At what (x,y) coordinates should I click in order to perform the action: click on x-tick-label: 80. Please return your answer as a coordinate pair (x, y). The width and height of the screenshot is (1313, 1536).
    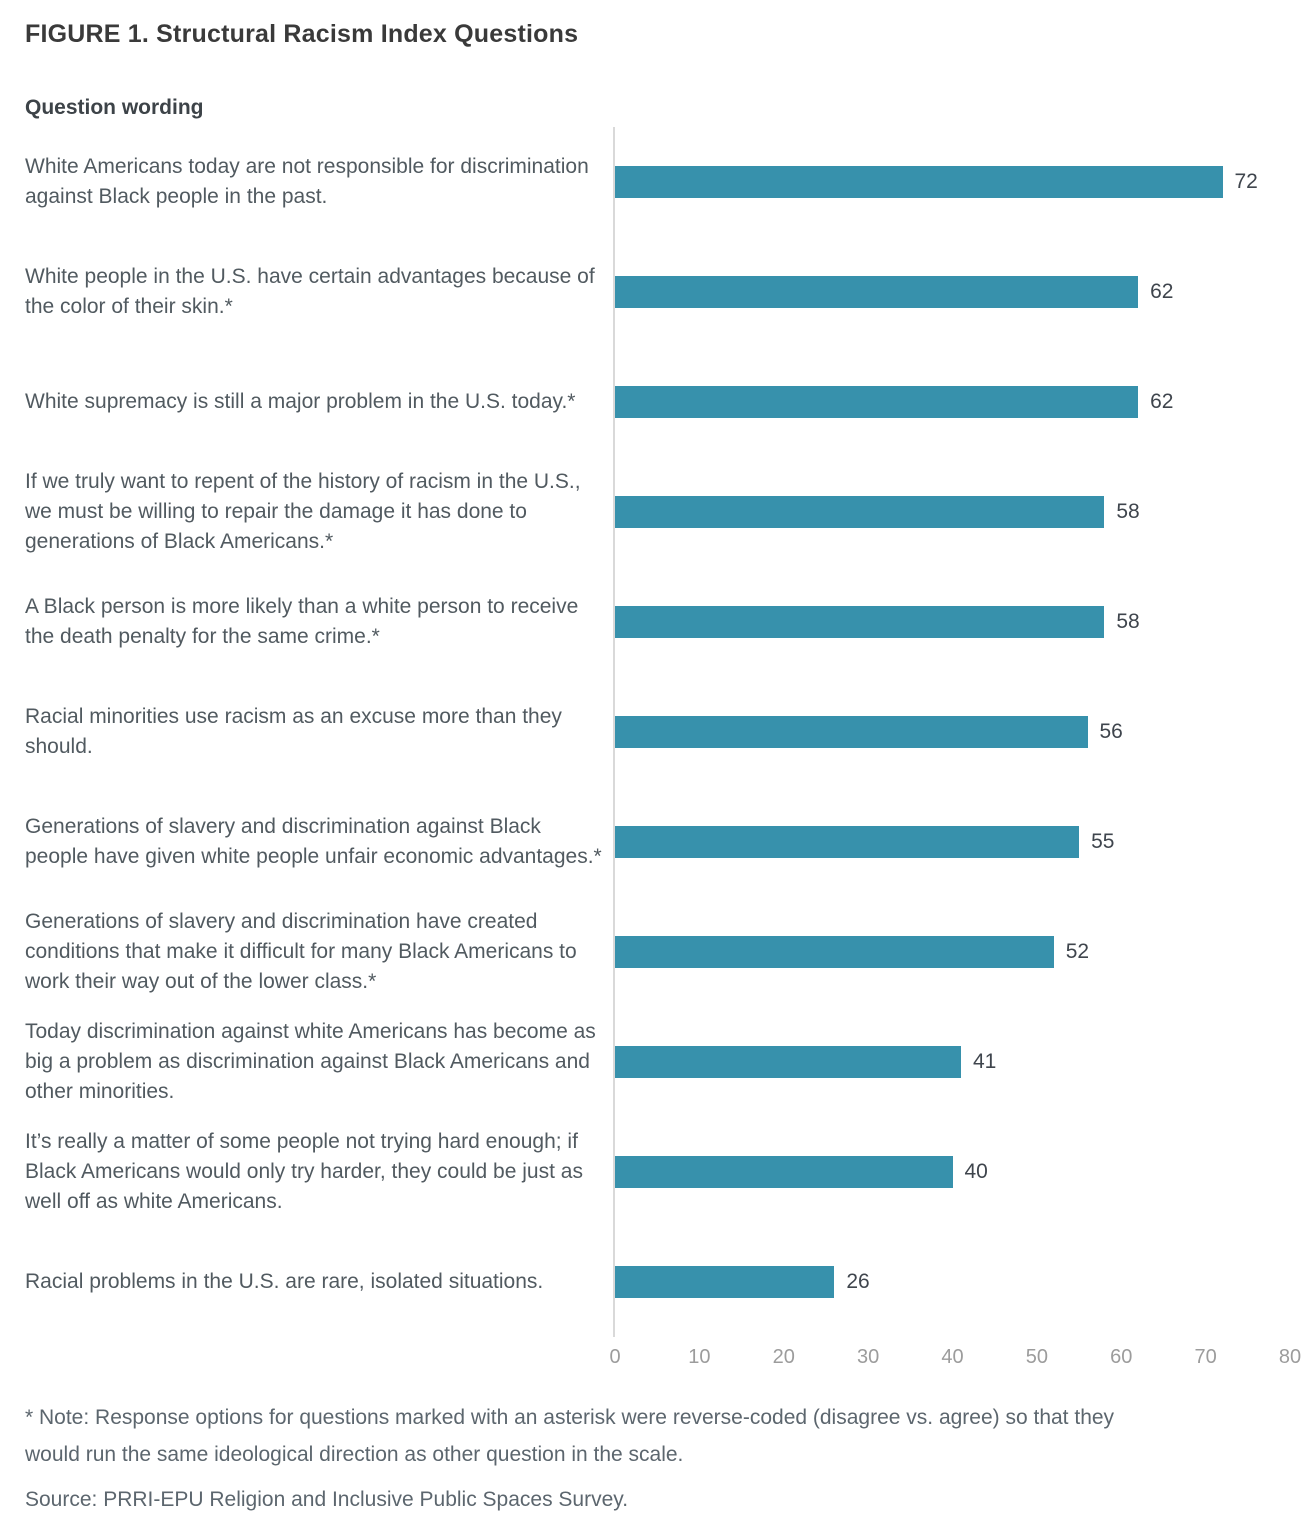
    Looking at the image, I should click on (1290, 1357).